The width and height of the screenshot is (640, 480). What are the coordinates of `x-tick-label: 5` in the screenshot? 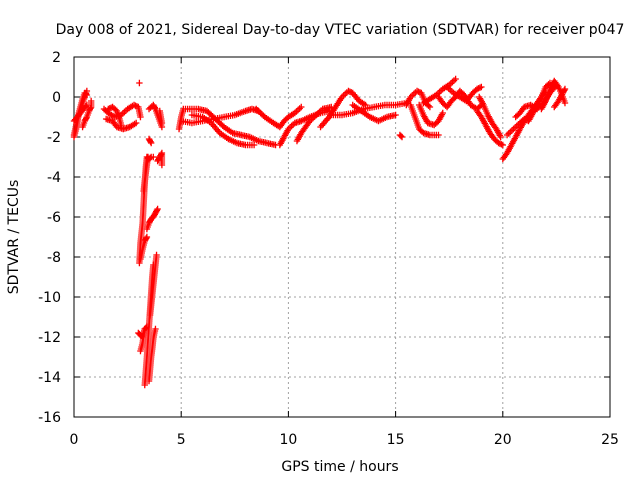 It's located at (181, 440).